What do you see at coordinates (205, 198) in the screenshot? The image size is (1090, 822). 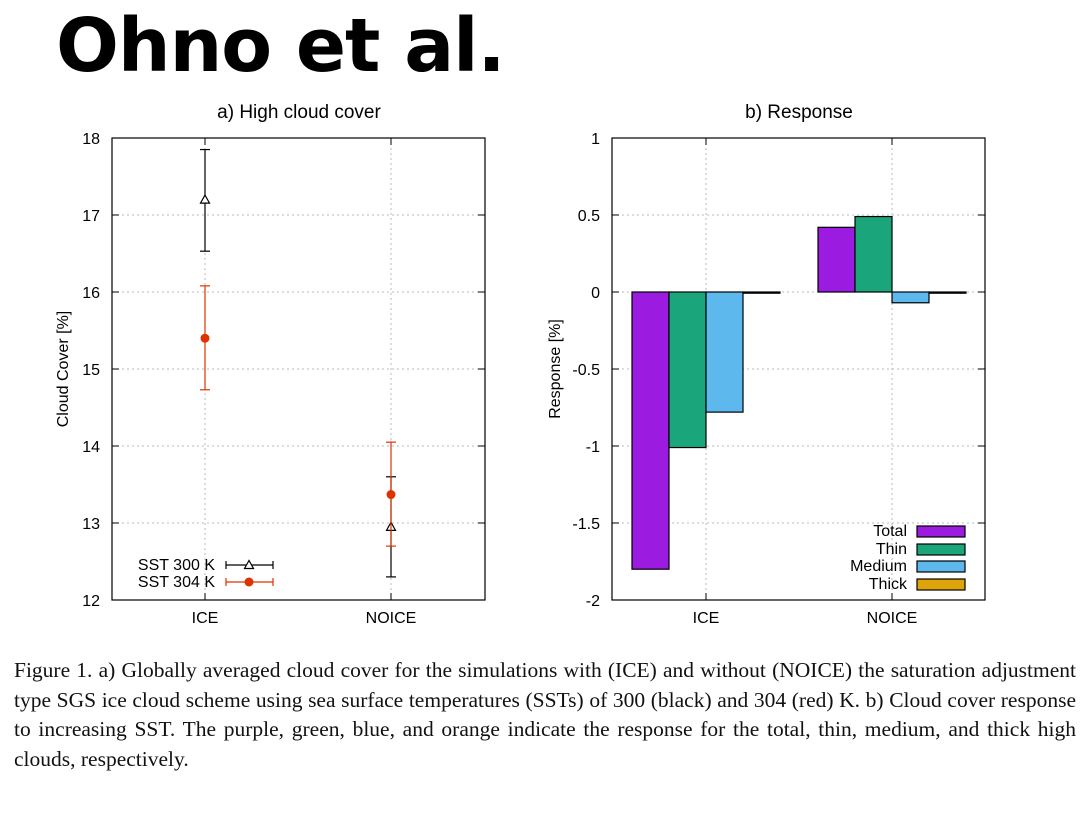 I see `data-point-triangle` at bounding box center [205, 198].